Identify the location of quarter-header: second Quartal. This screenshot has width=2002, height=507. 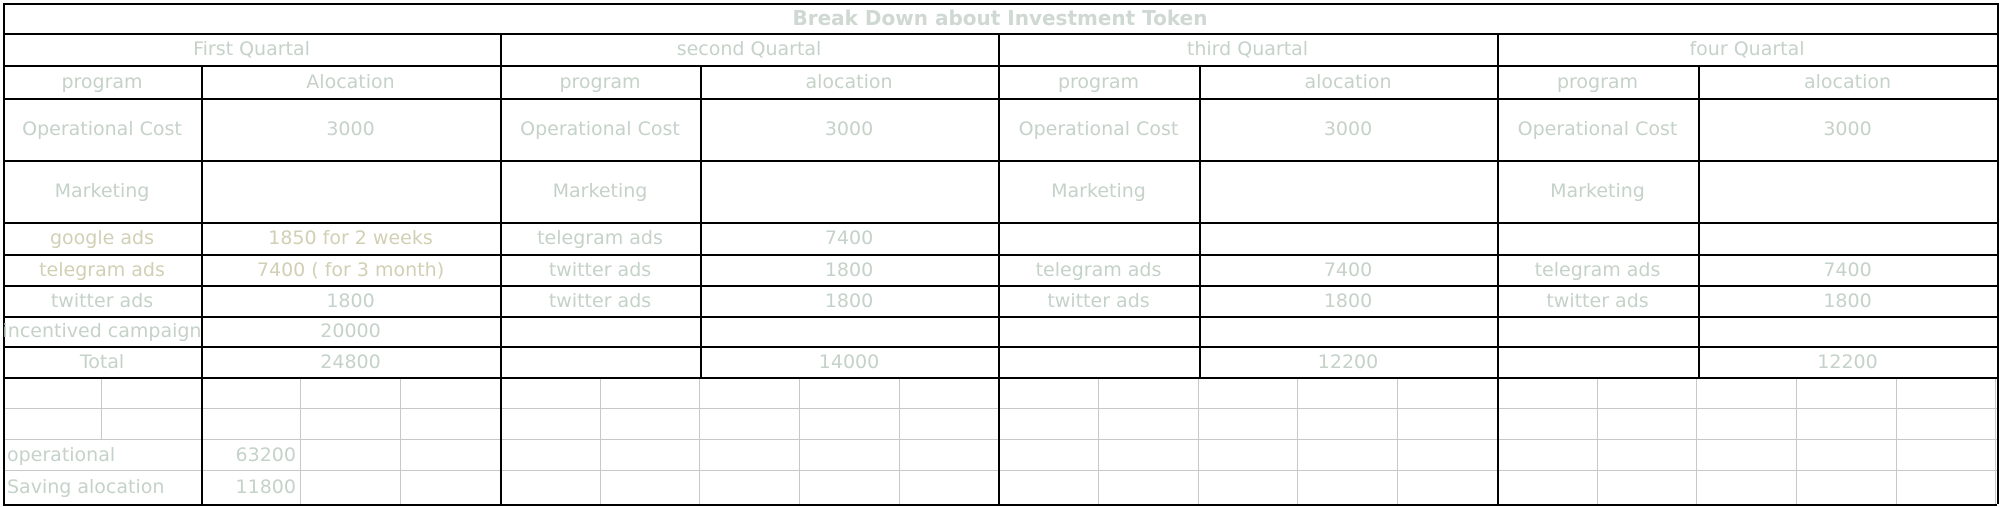
(749, 49).